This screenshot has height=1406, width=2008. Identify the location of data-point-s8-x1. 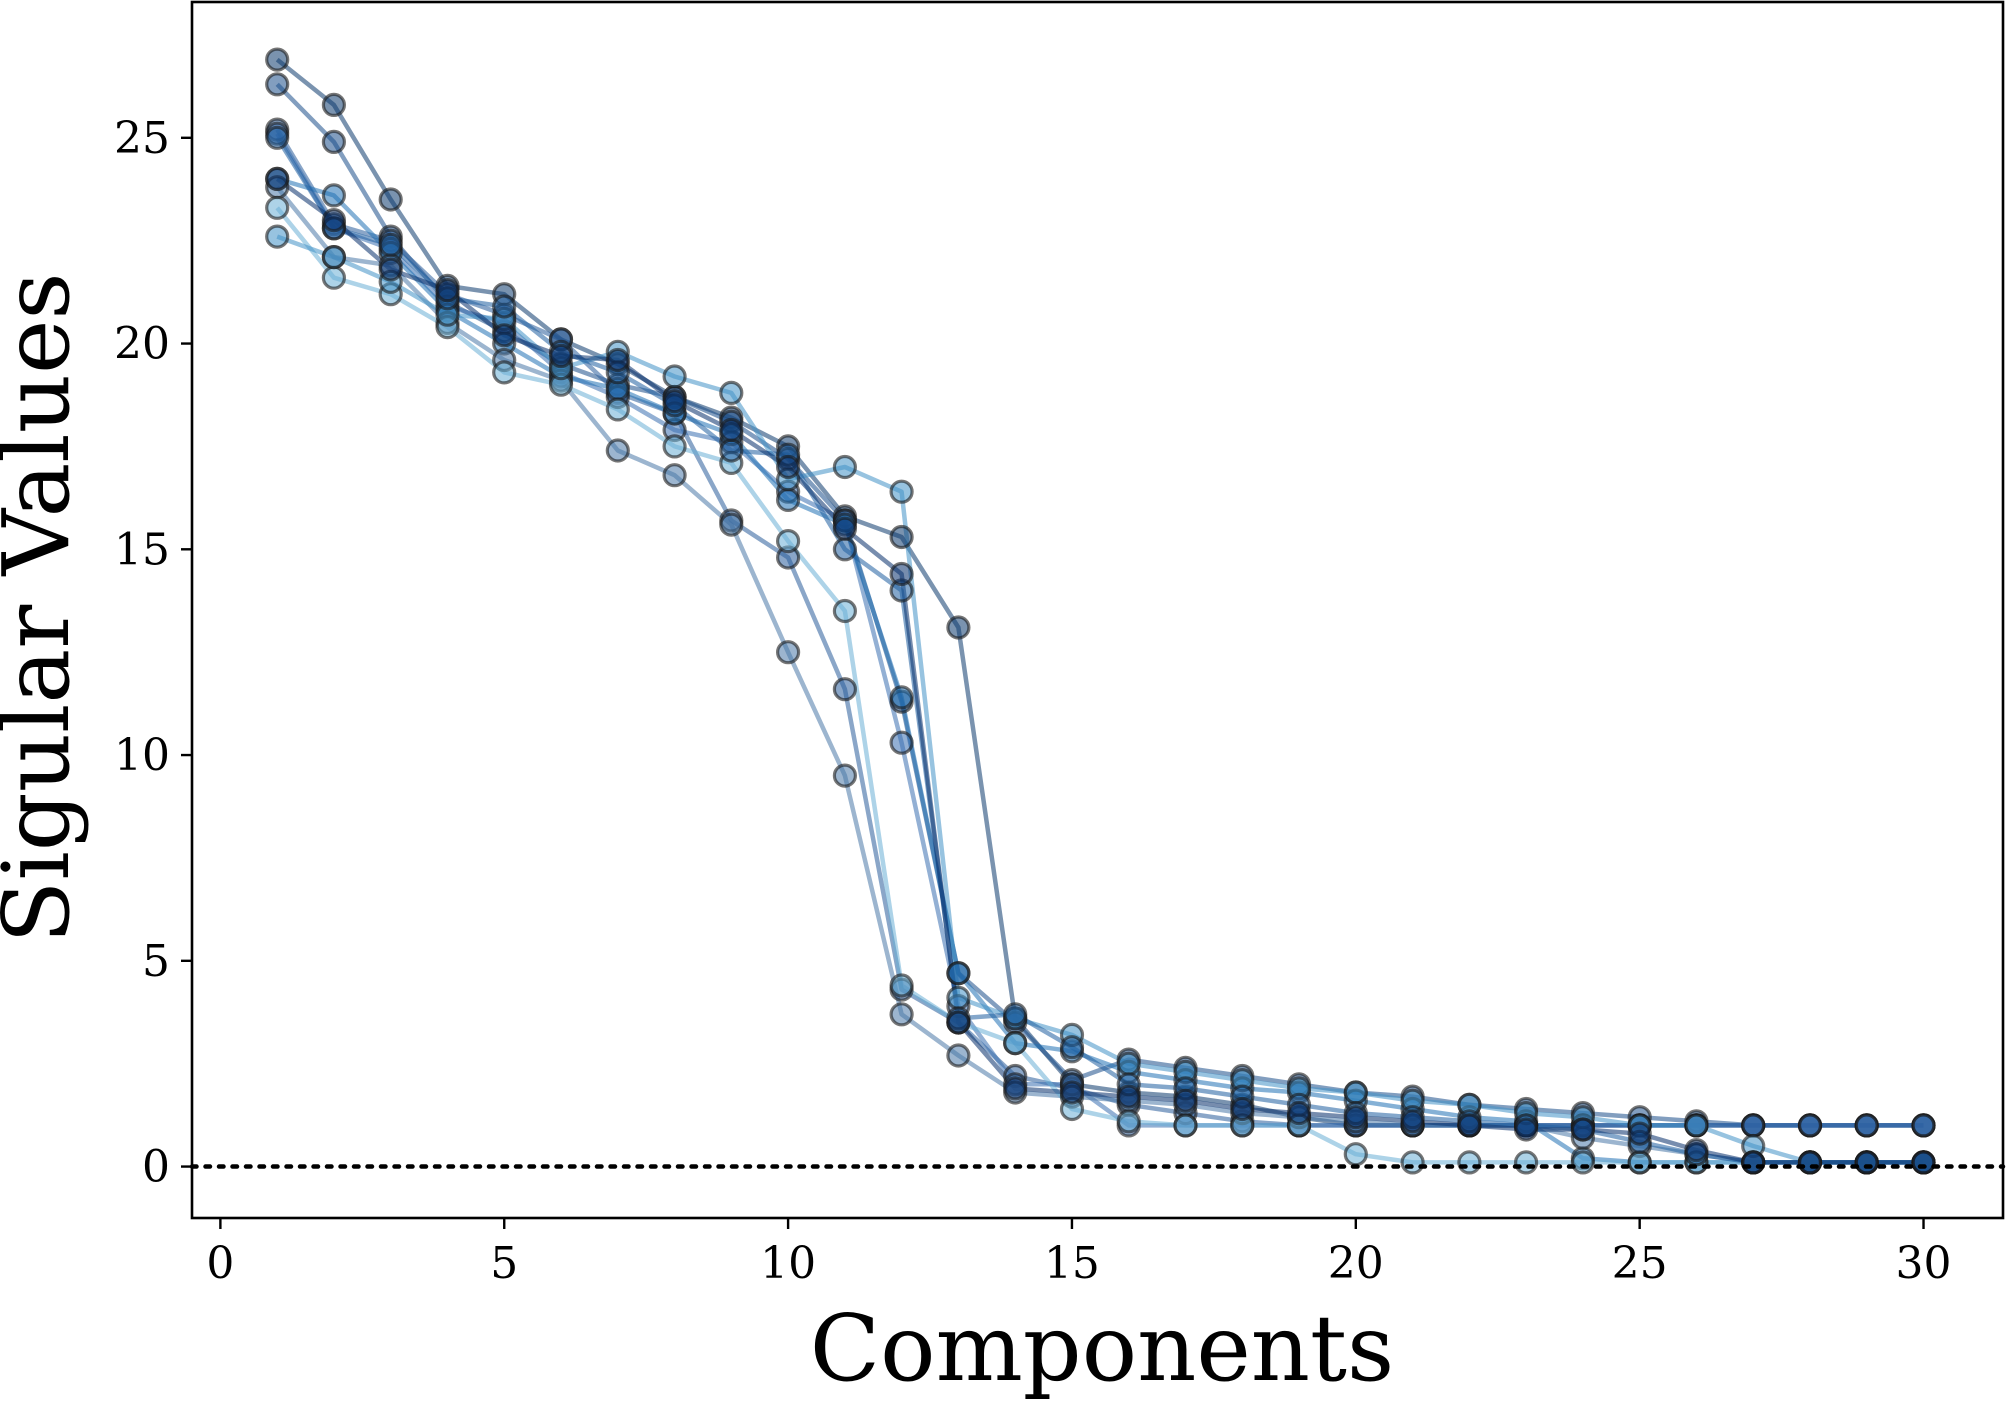
(277, 236).